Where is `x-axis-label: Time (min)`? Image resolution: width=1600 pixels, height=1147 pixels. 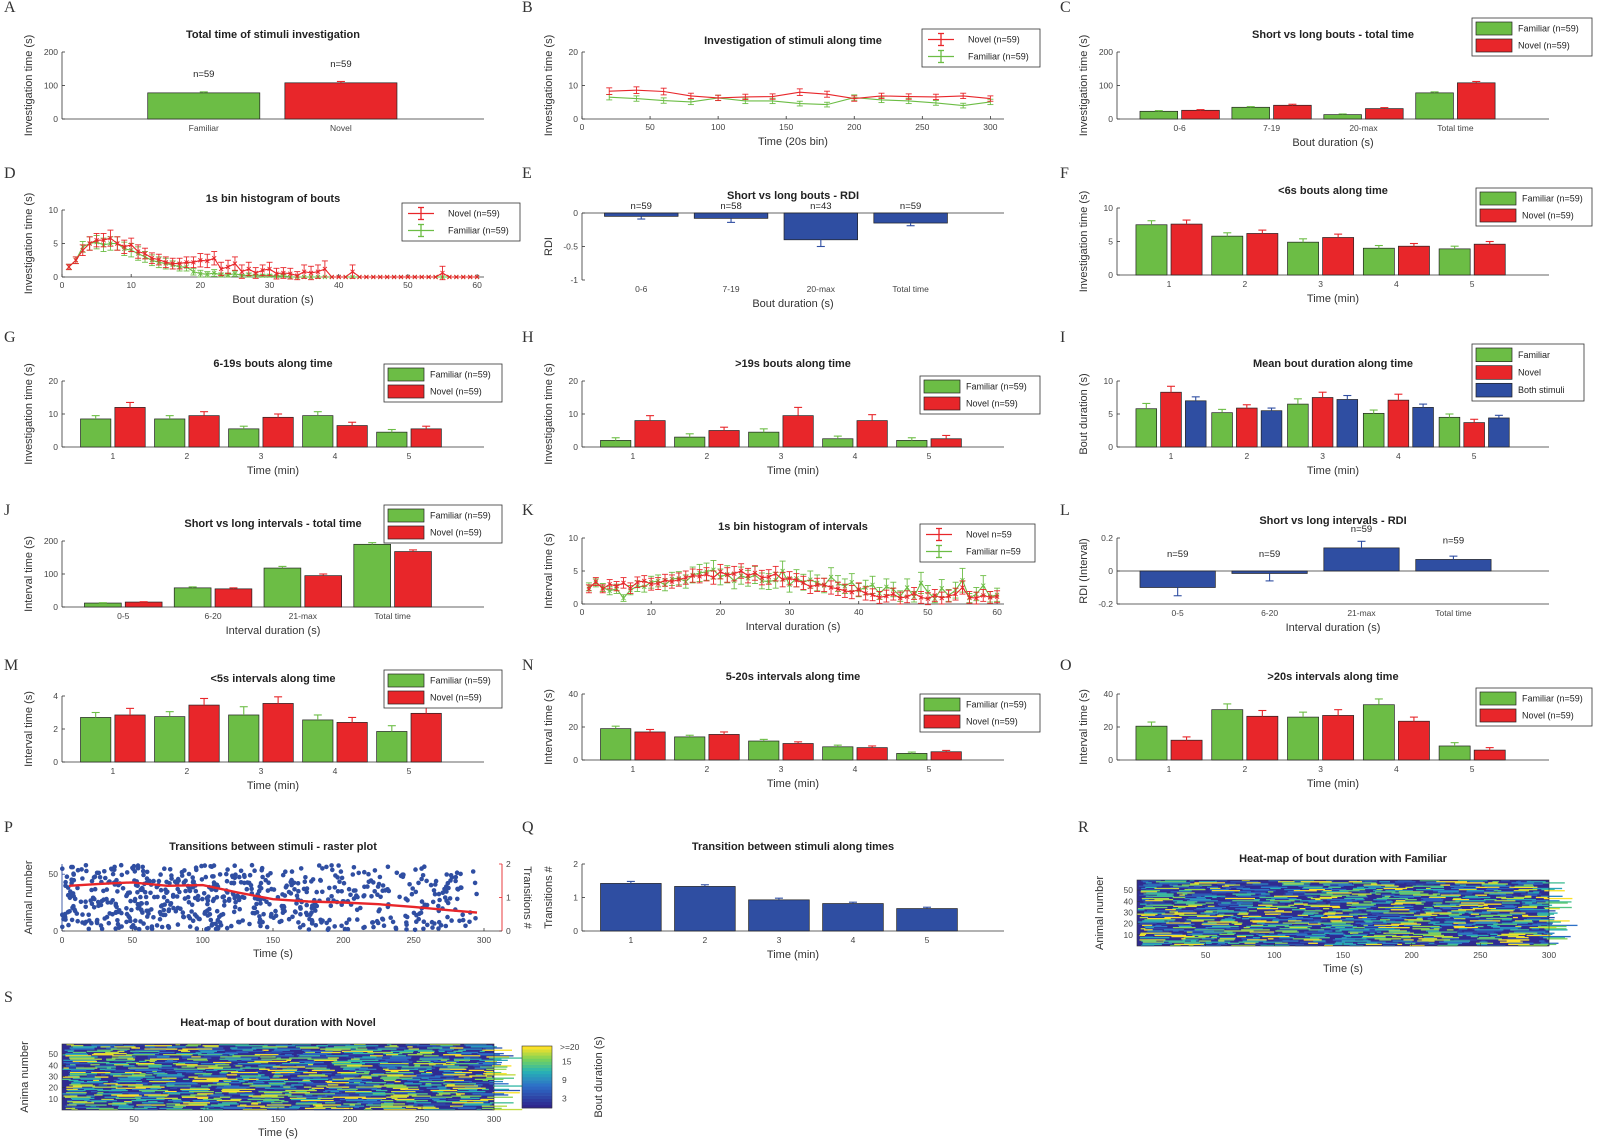
x-axis-label: Time (min) is located at coordinates (273, 786).